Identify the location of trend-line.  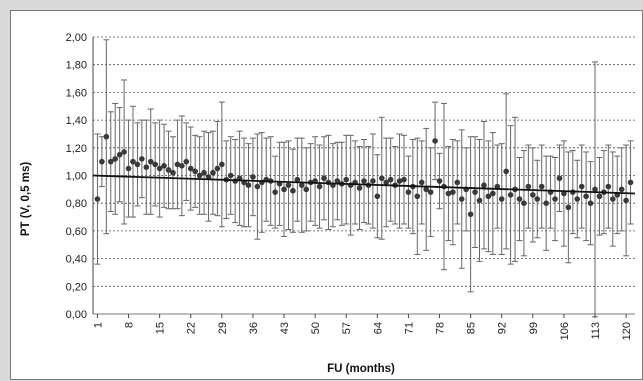
(364, 184).